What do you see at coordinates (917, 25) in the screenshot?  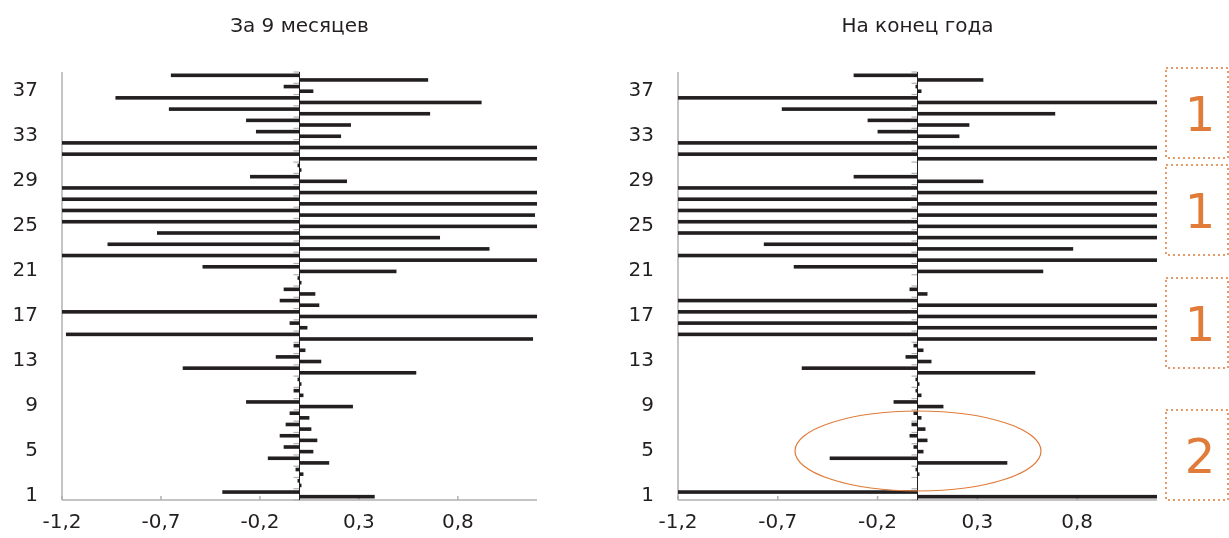 I see `chart-title: На конец года` at bounding box center [917, 25].